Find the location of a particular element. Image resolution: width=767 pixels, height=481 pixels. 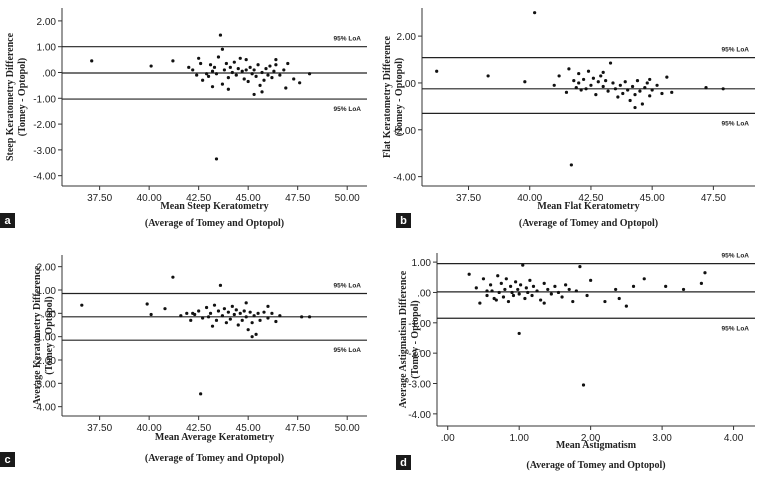

y-tick-label: -1.00 is located at coordinates (44, 99).